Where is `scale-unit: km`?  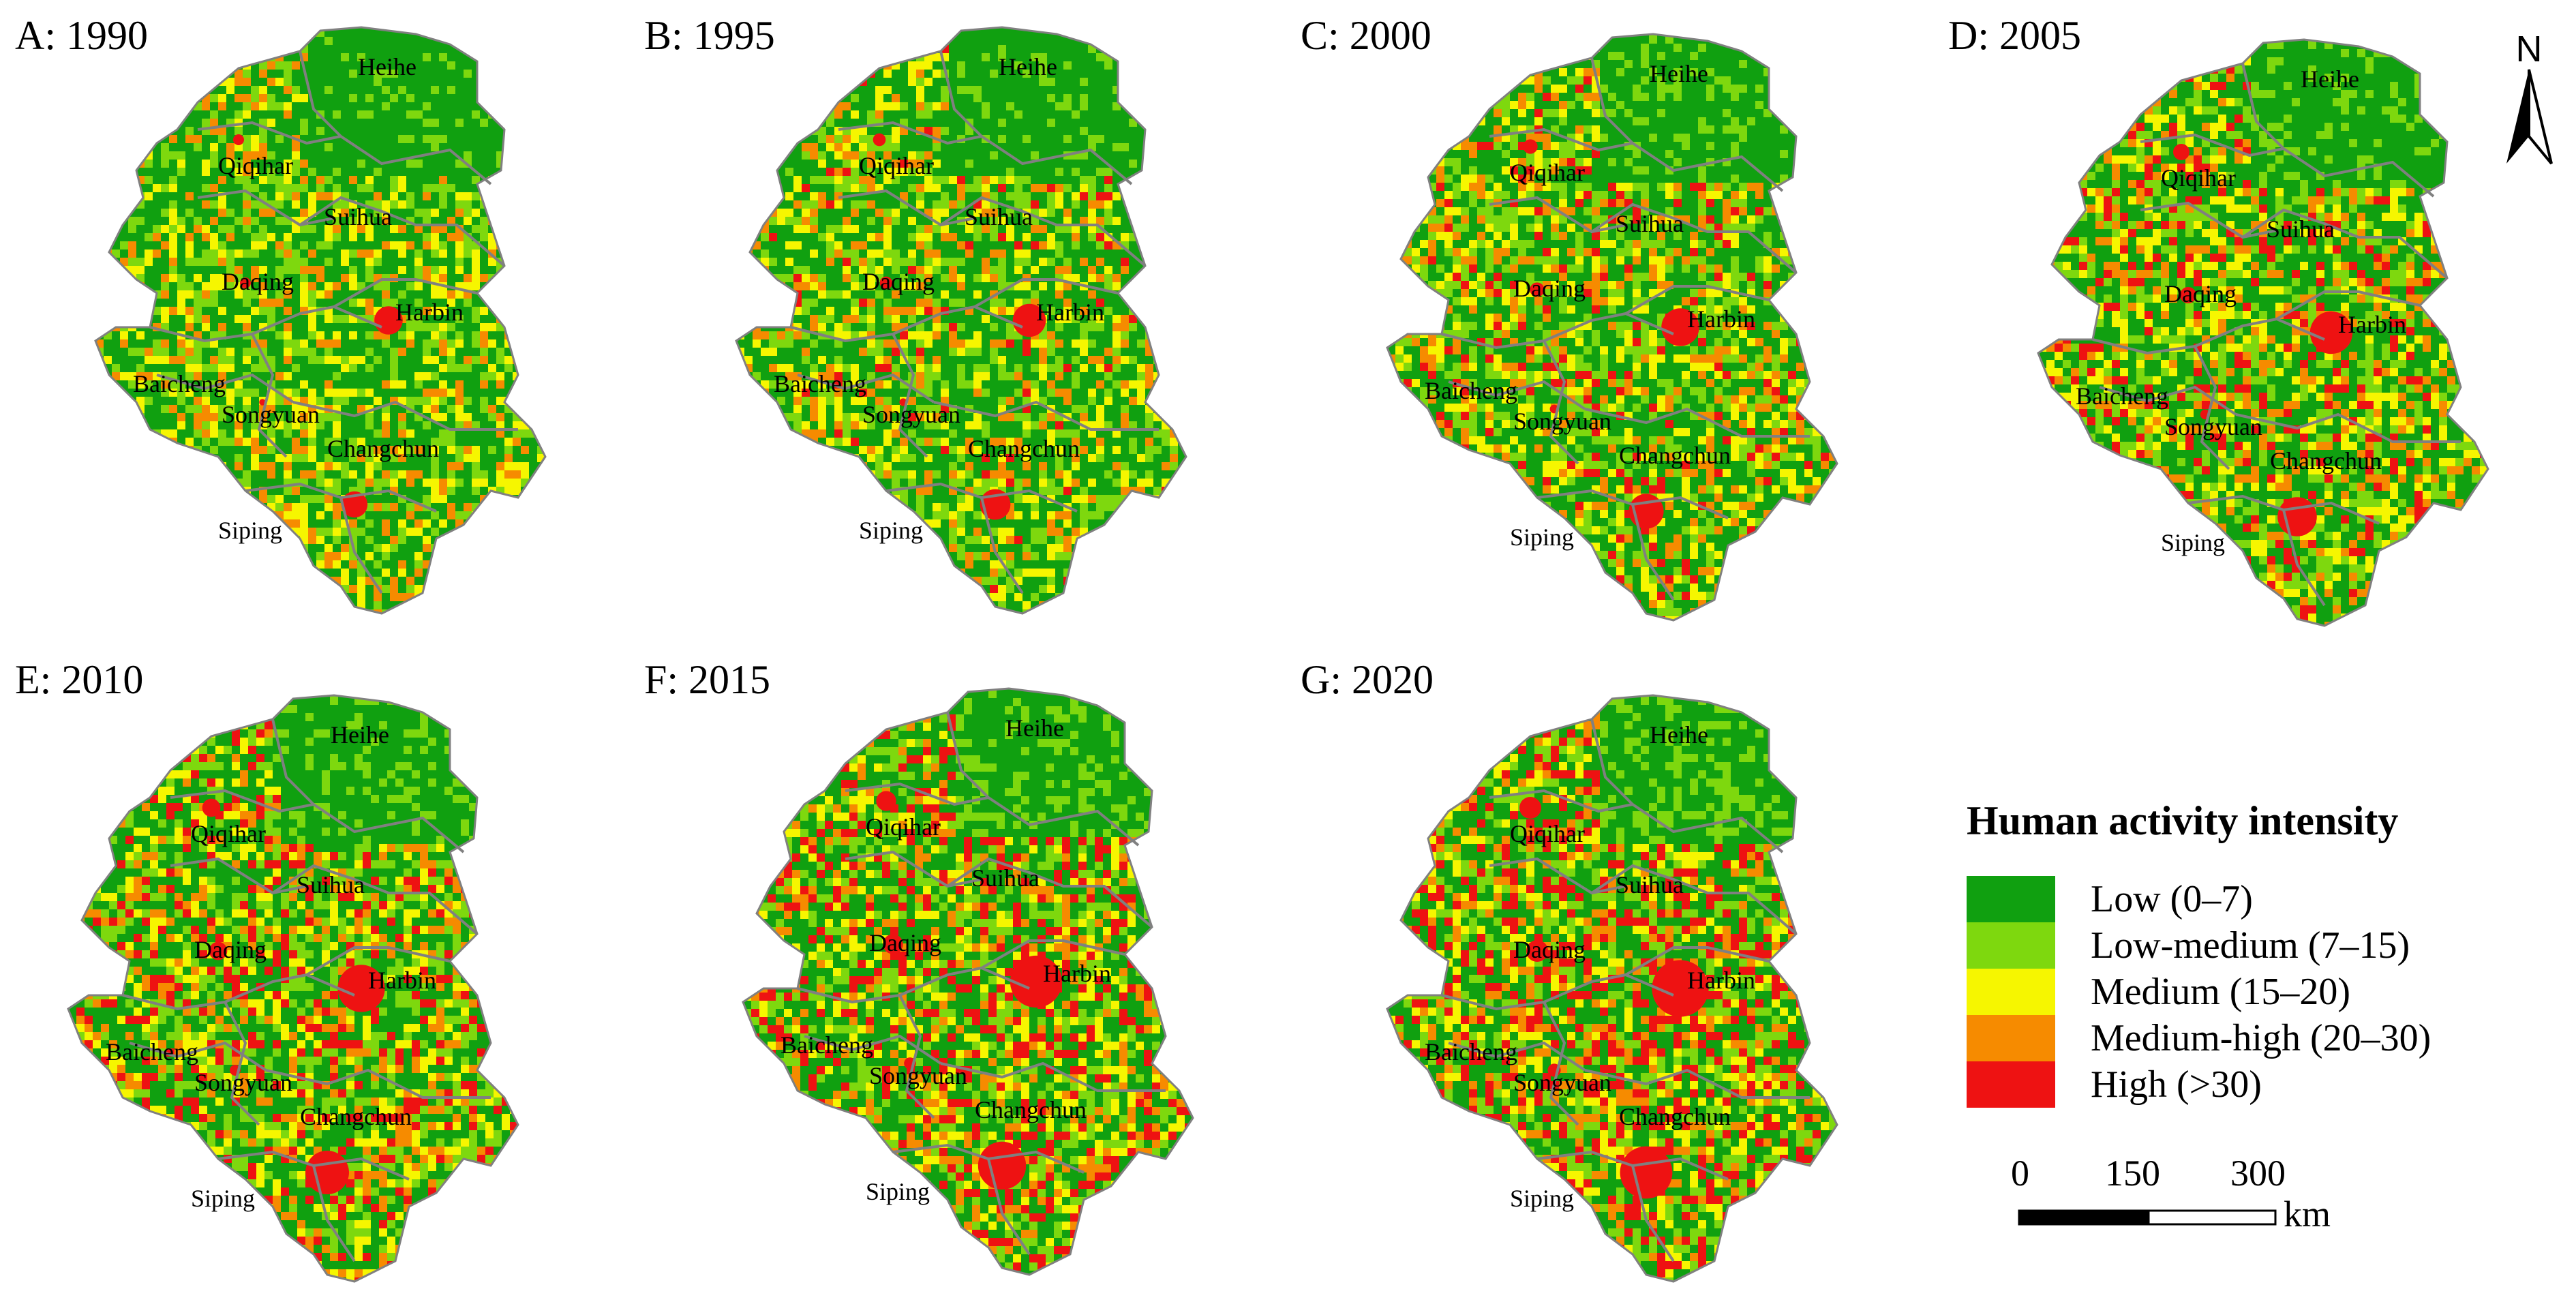 scale-unit: km is located at coordinates (2307, 1214).